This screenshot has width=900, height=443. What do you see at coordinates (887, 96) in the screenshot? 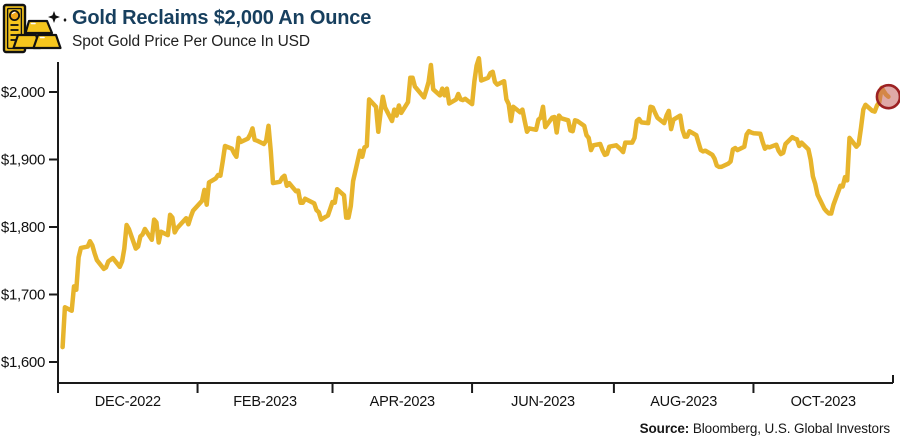
I see `latest-price-annotation-circle` at bounding box center [887, 96].